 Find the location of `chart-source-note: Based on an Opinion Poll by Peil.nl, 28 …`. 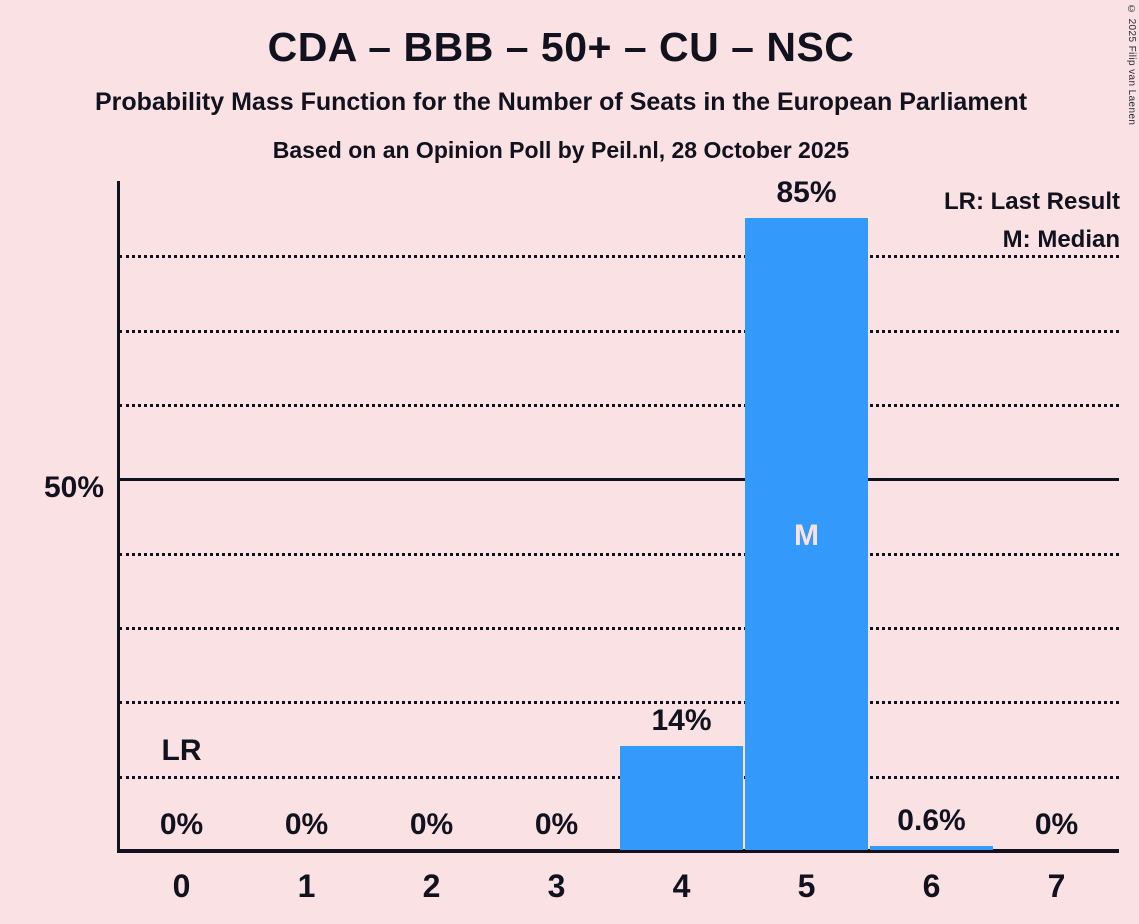

chart-source-note: Based on an Opinion Poll by Peil.nl, 28 … is located at coordinates (561, 150).